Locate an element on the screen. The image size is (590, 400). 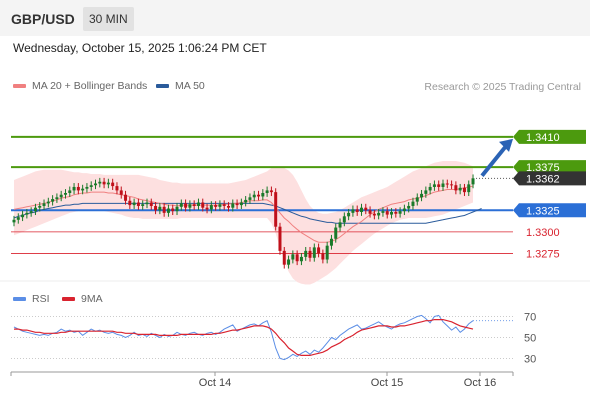
level-tag-1.3375 is located at coordinates (549, 167).